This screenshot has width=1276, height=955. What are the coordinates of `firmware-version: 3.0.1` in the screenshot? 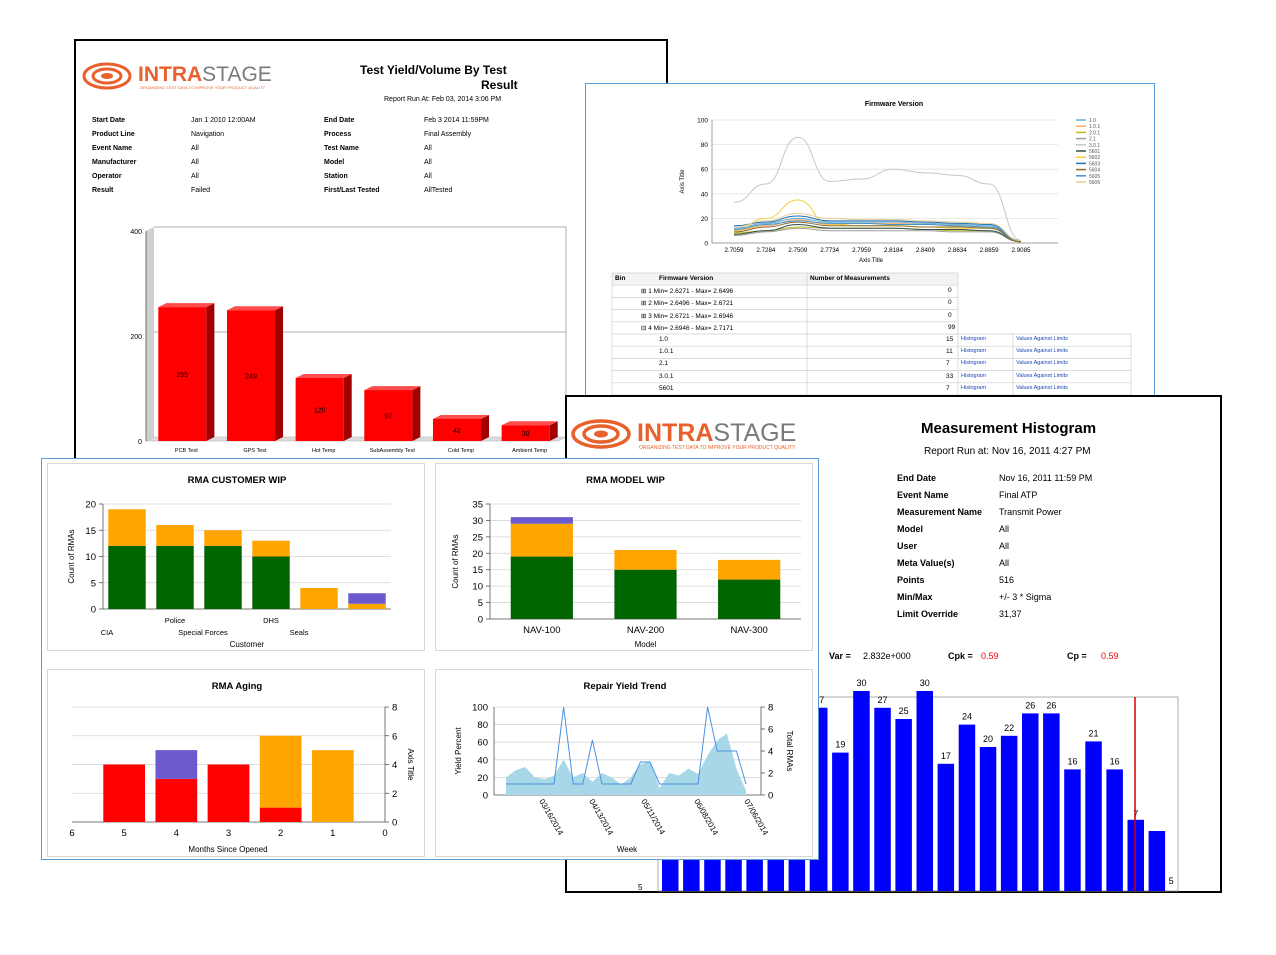 It's located at (666, 376).